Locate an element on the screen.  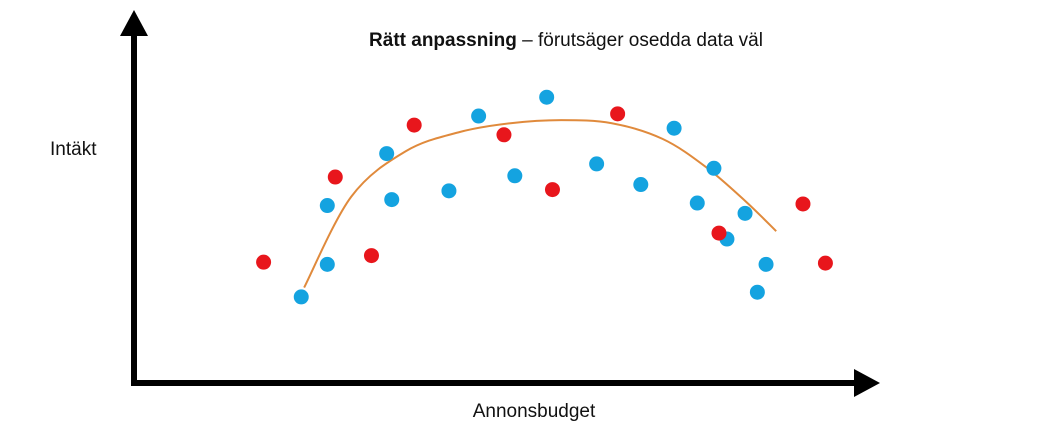
x-axis-arrowhead is located at coordinates (867, 383).